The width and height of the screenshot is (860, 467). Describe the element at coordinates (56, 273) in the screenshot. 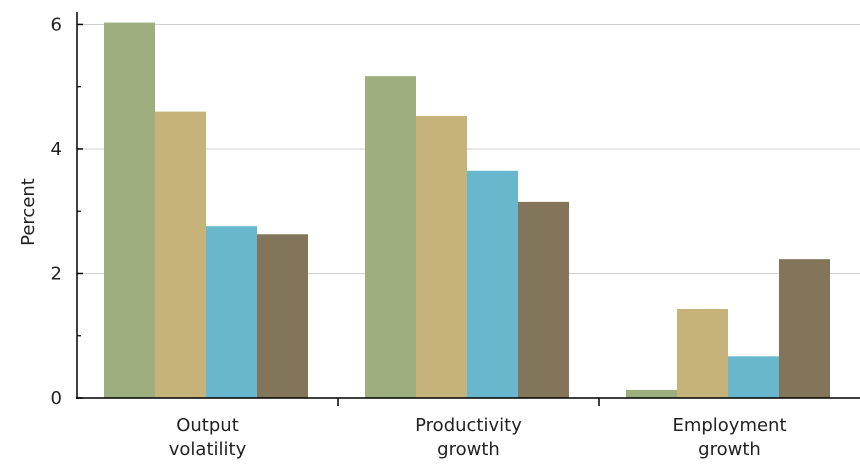

I see `y-tick-label: 2` at that location.